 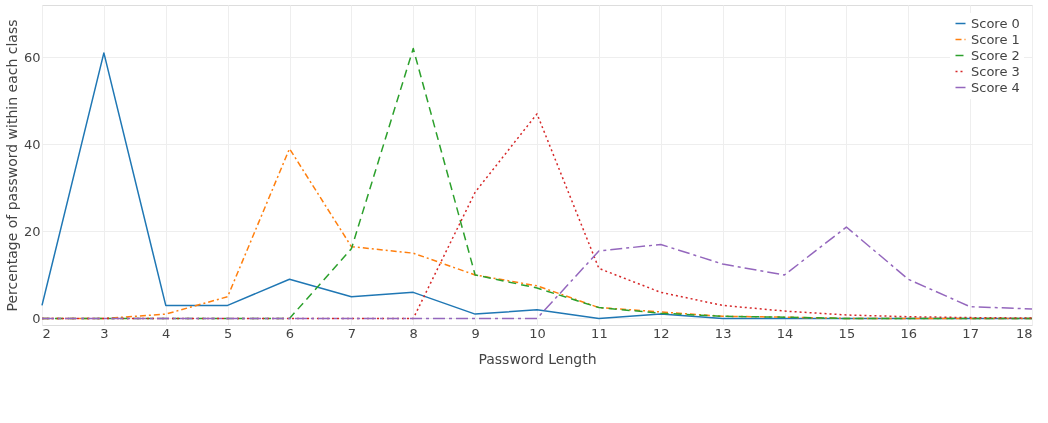 I want to click on x-tick-label: 17, so click(x=970, y=333).